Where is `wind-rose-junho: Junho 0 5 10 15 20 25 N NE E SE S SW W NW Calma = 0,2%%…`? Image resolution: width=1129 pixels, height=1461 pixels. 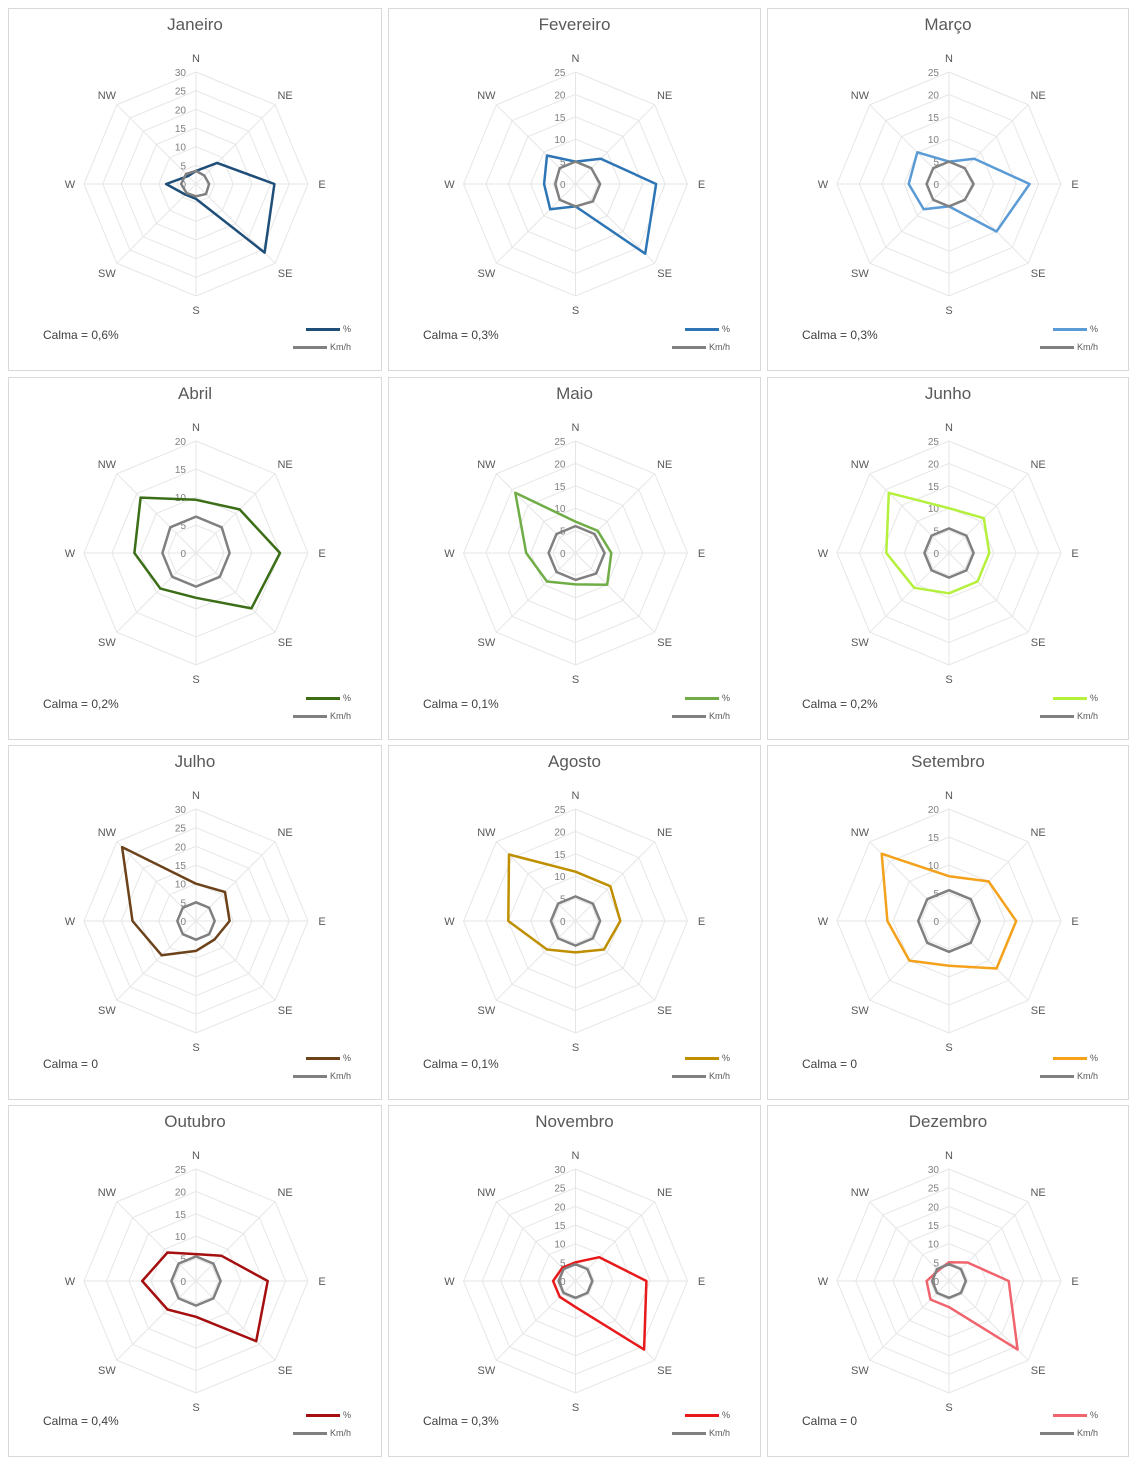
wind-rose-junho: Junho 0 5 10 15 20 25 N NE E SE S SW W NW Calma = 0,2%%… is located at coordinates (948, 558).